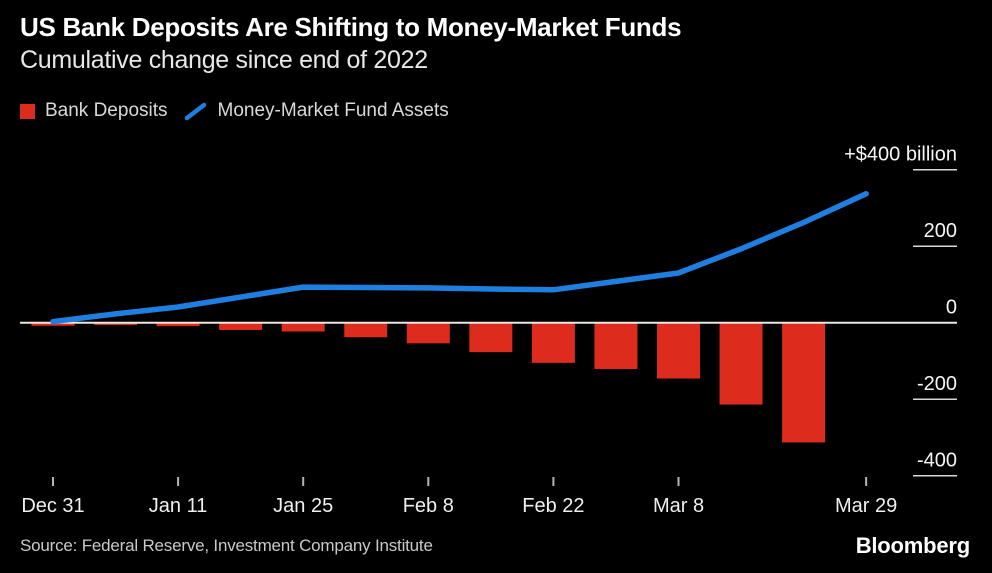  What do you see at coordinates (303, 506) in the screenshot?
I see `x-axis-label: Jan 25` at bounding box center [303, 506].